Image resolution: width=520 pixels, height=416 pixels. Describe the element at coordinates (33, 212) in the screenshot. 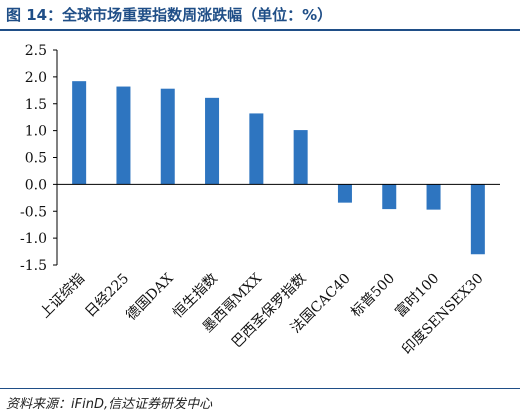

I see `y-tick-label: -0.5` at that location.